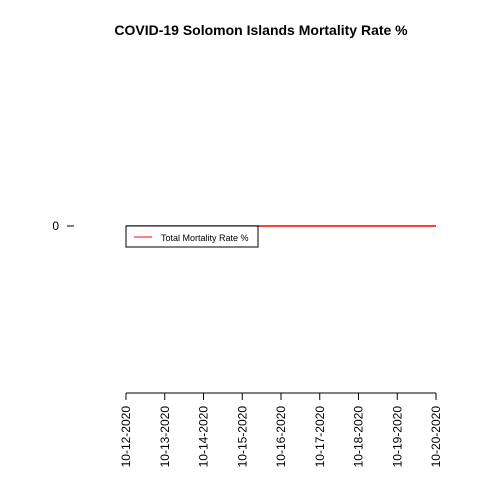 The height and width of the screenshot is (480, 480). I want to click on x-tick-label: 10-19-2020, so click(397, 437).